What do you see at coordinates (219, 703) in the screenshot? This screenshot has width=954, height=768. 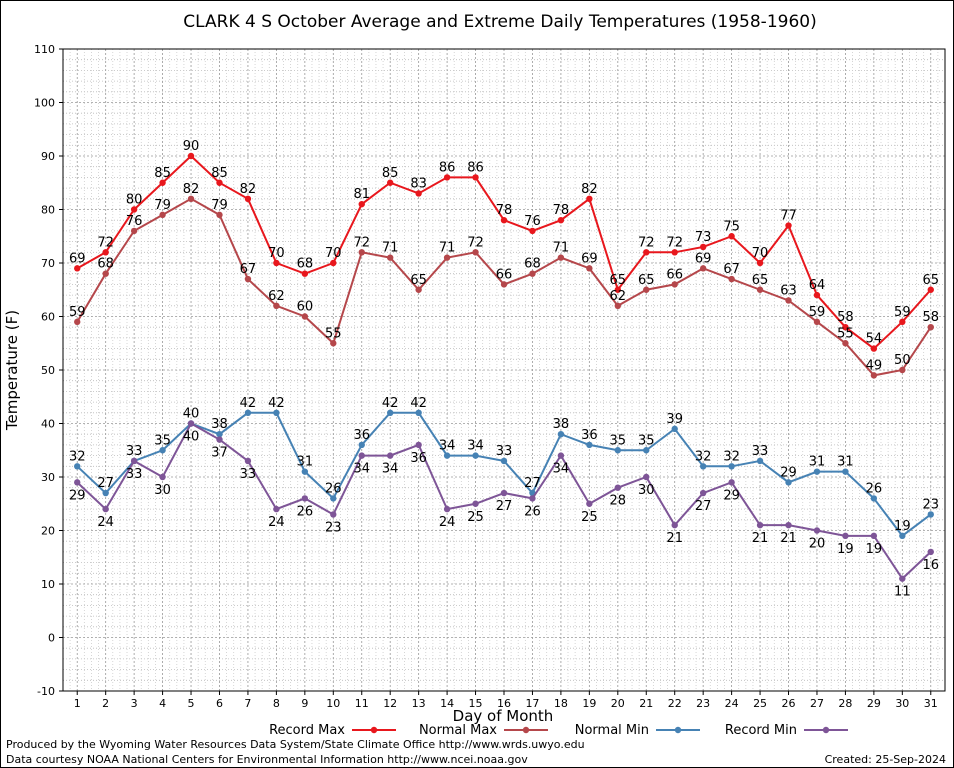 I see `x-tick-label: 6` at bounding box center [219, 703].